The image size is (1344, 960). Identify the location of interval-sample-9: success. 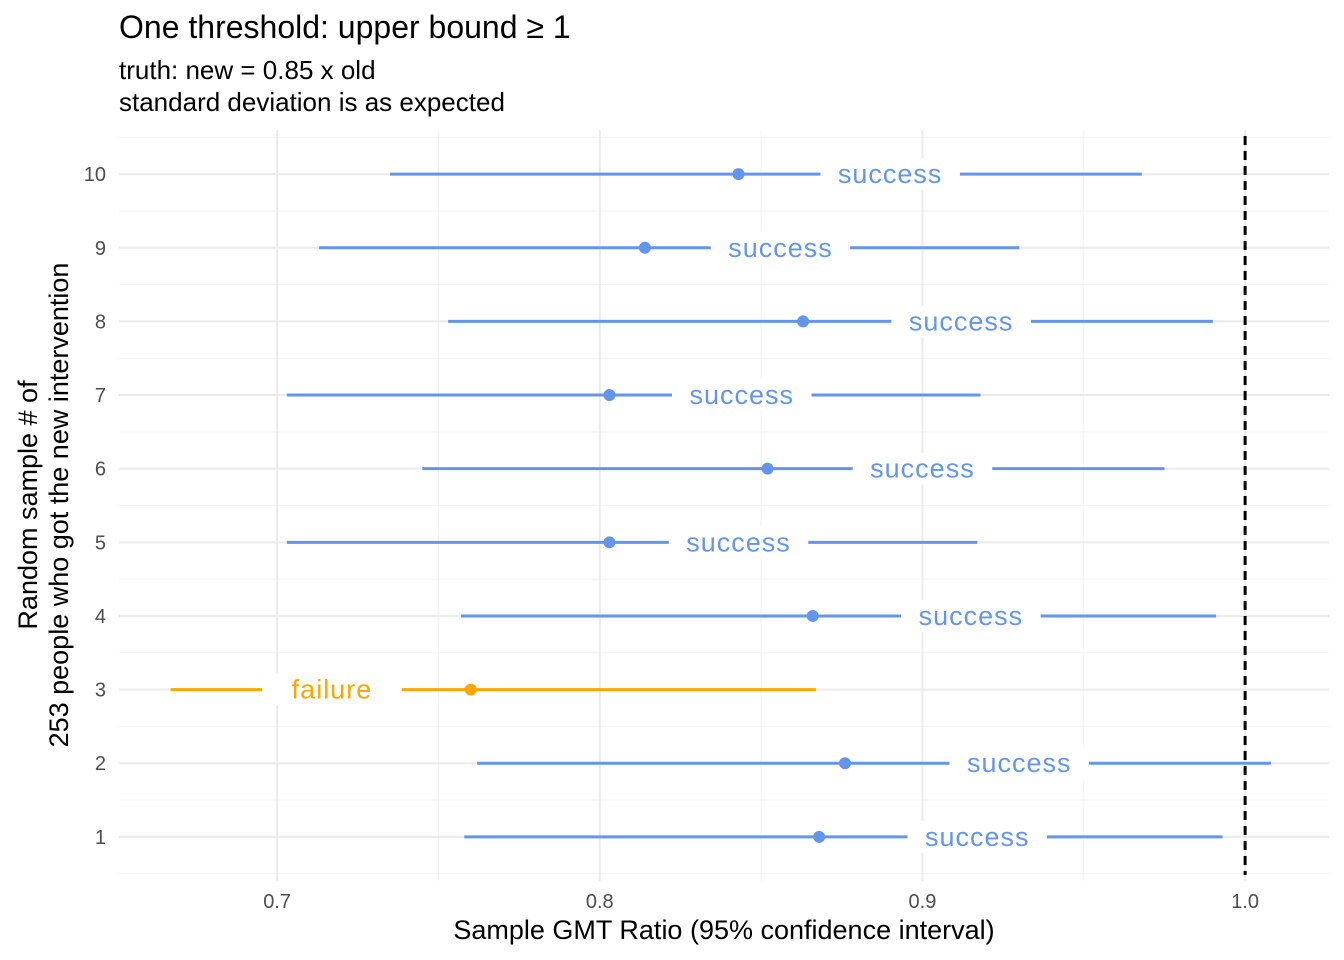
(669, 248).